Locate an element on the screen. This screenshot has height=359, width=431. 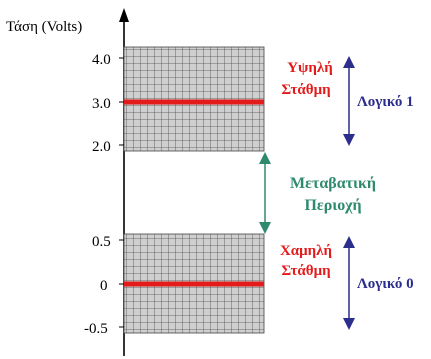
tick-label-neg-0-5: -0.5 is located at coordinates (96, 329).